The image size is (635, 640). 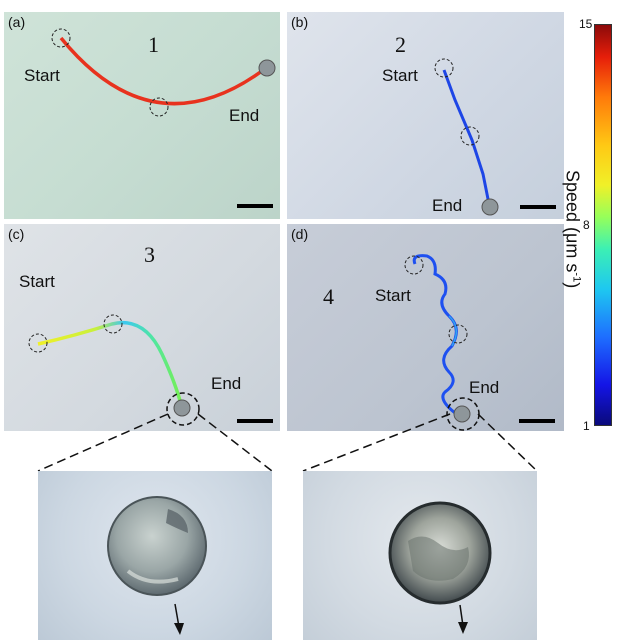 I want to click on end-label-d: End, so click(x=484, y=387).